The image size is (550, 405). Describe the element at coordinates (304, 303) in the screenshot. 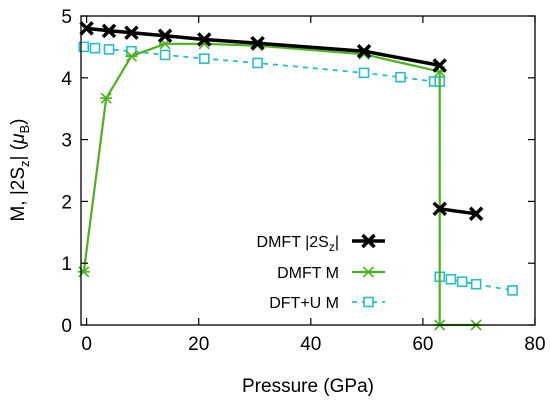

I see `legend-label-dftu-m: DFT+U M` at that location.